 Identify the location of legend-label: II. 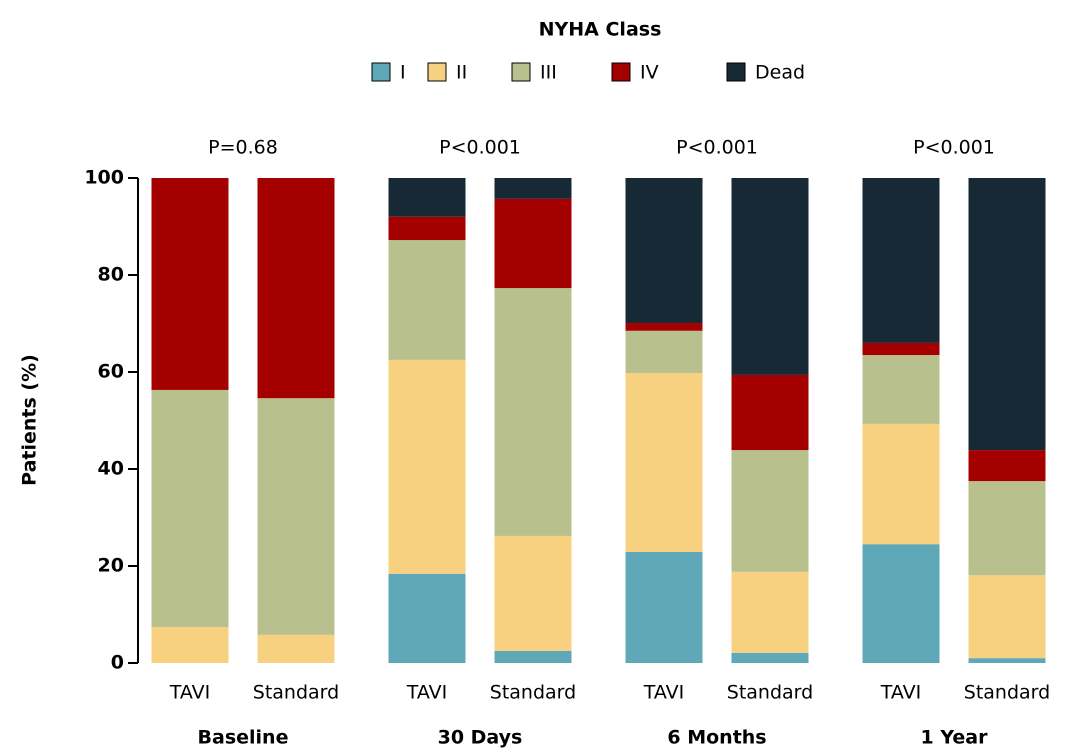
(461, 73).